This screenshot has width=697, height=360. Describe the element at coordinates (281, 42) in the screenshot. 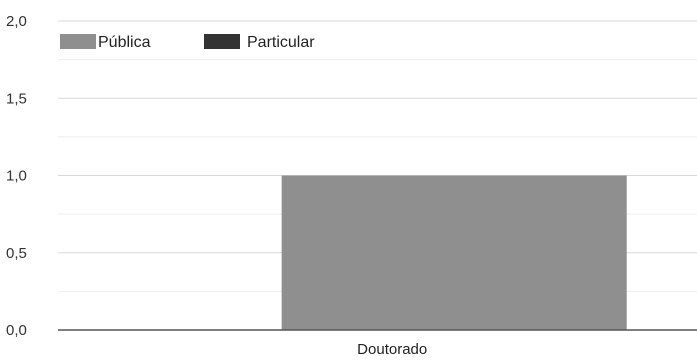

I see `legend-label: Particular` at that location.